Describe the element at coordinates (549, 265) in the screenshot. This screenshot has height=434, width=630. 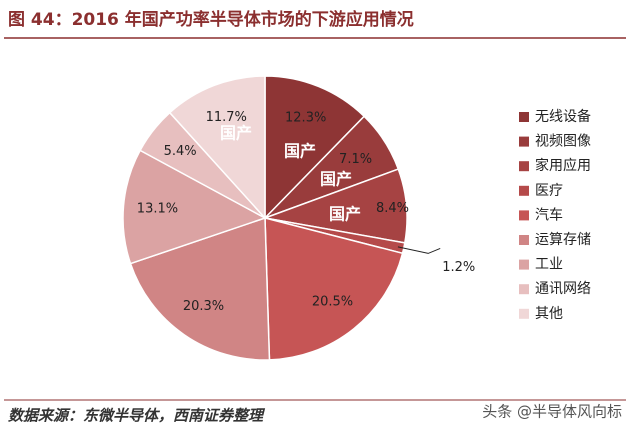
I see `legend-label: 工业` at that location.